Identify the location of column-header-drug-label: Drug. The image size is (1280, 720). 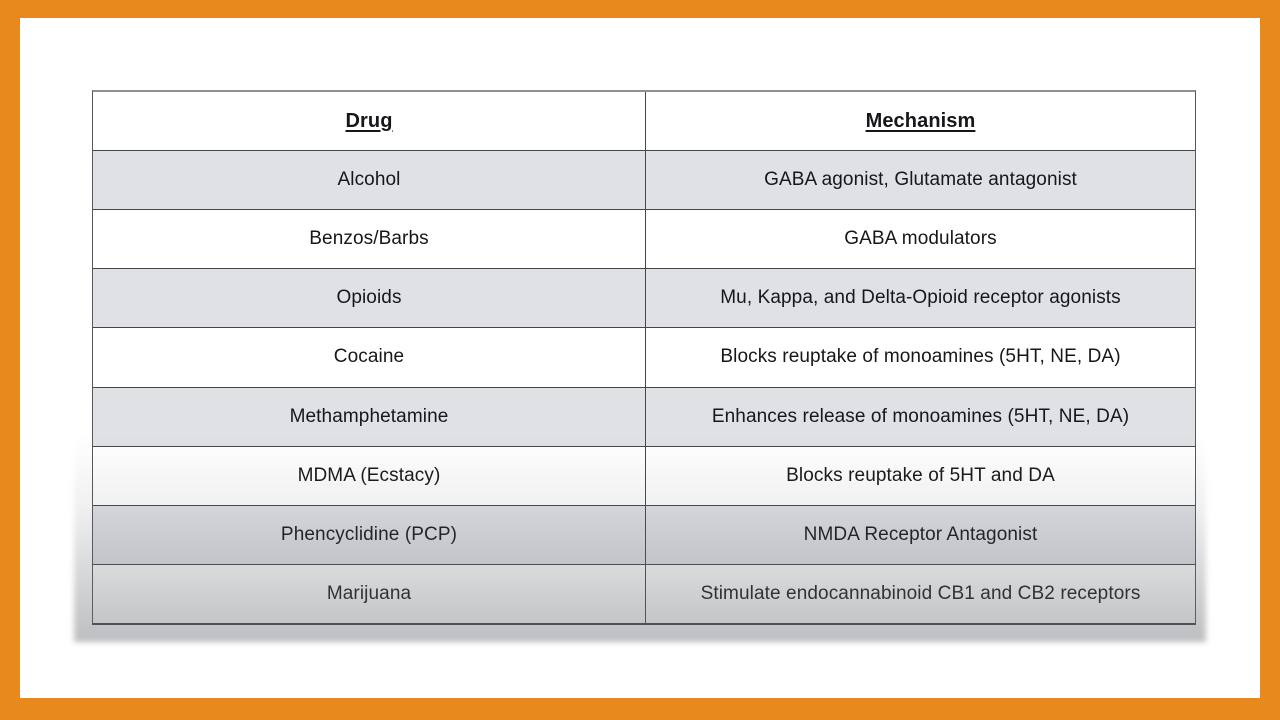
(369, 120).